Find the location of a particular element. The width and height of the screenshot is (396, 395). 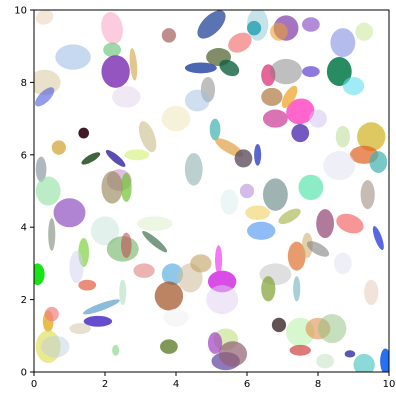

y-tick-label: 6 is located at coordinates (24, 155).